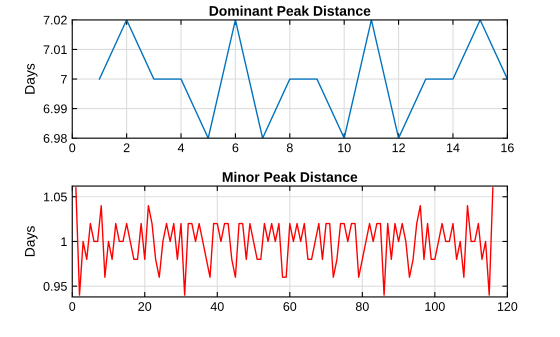  What do you see at coordinates (507, 147) in the screenshot?
I see `x-tick-label: 16` at bounding box center [507, 147].